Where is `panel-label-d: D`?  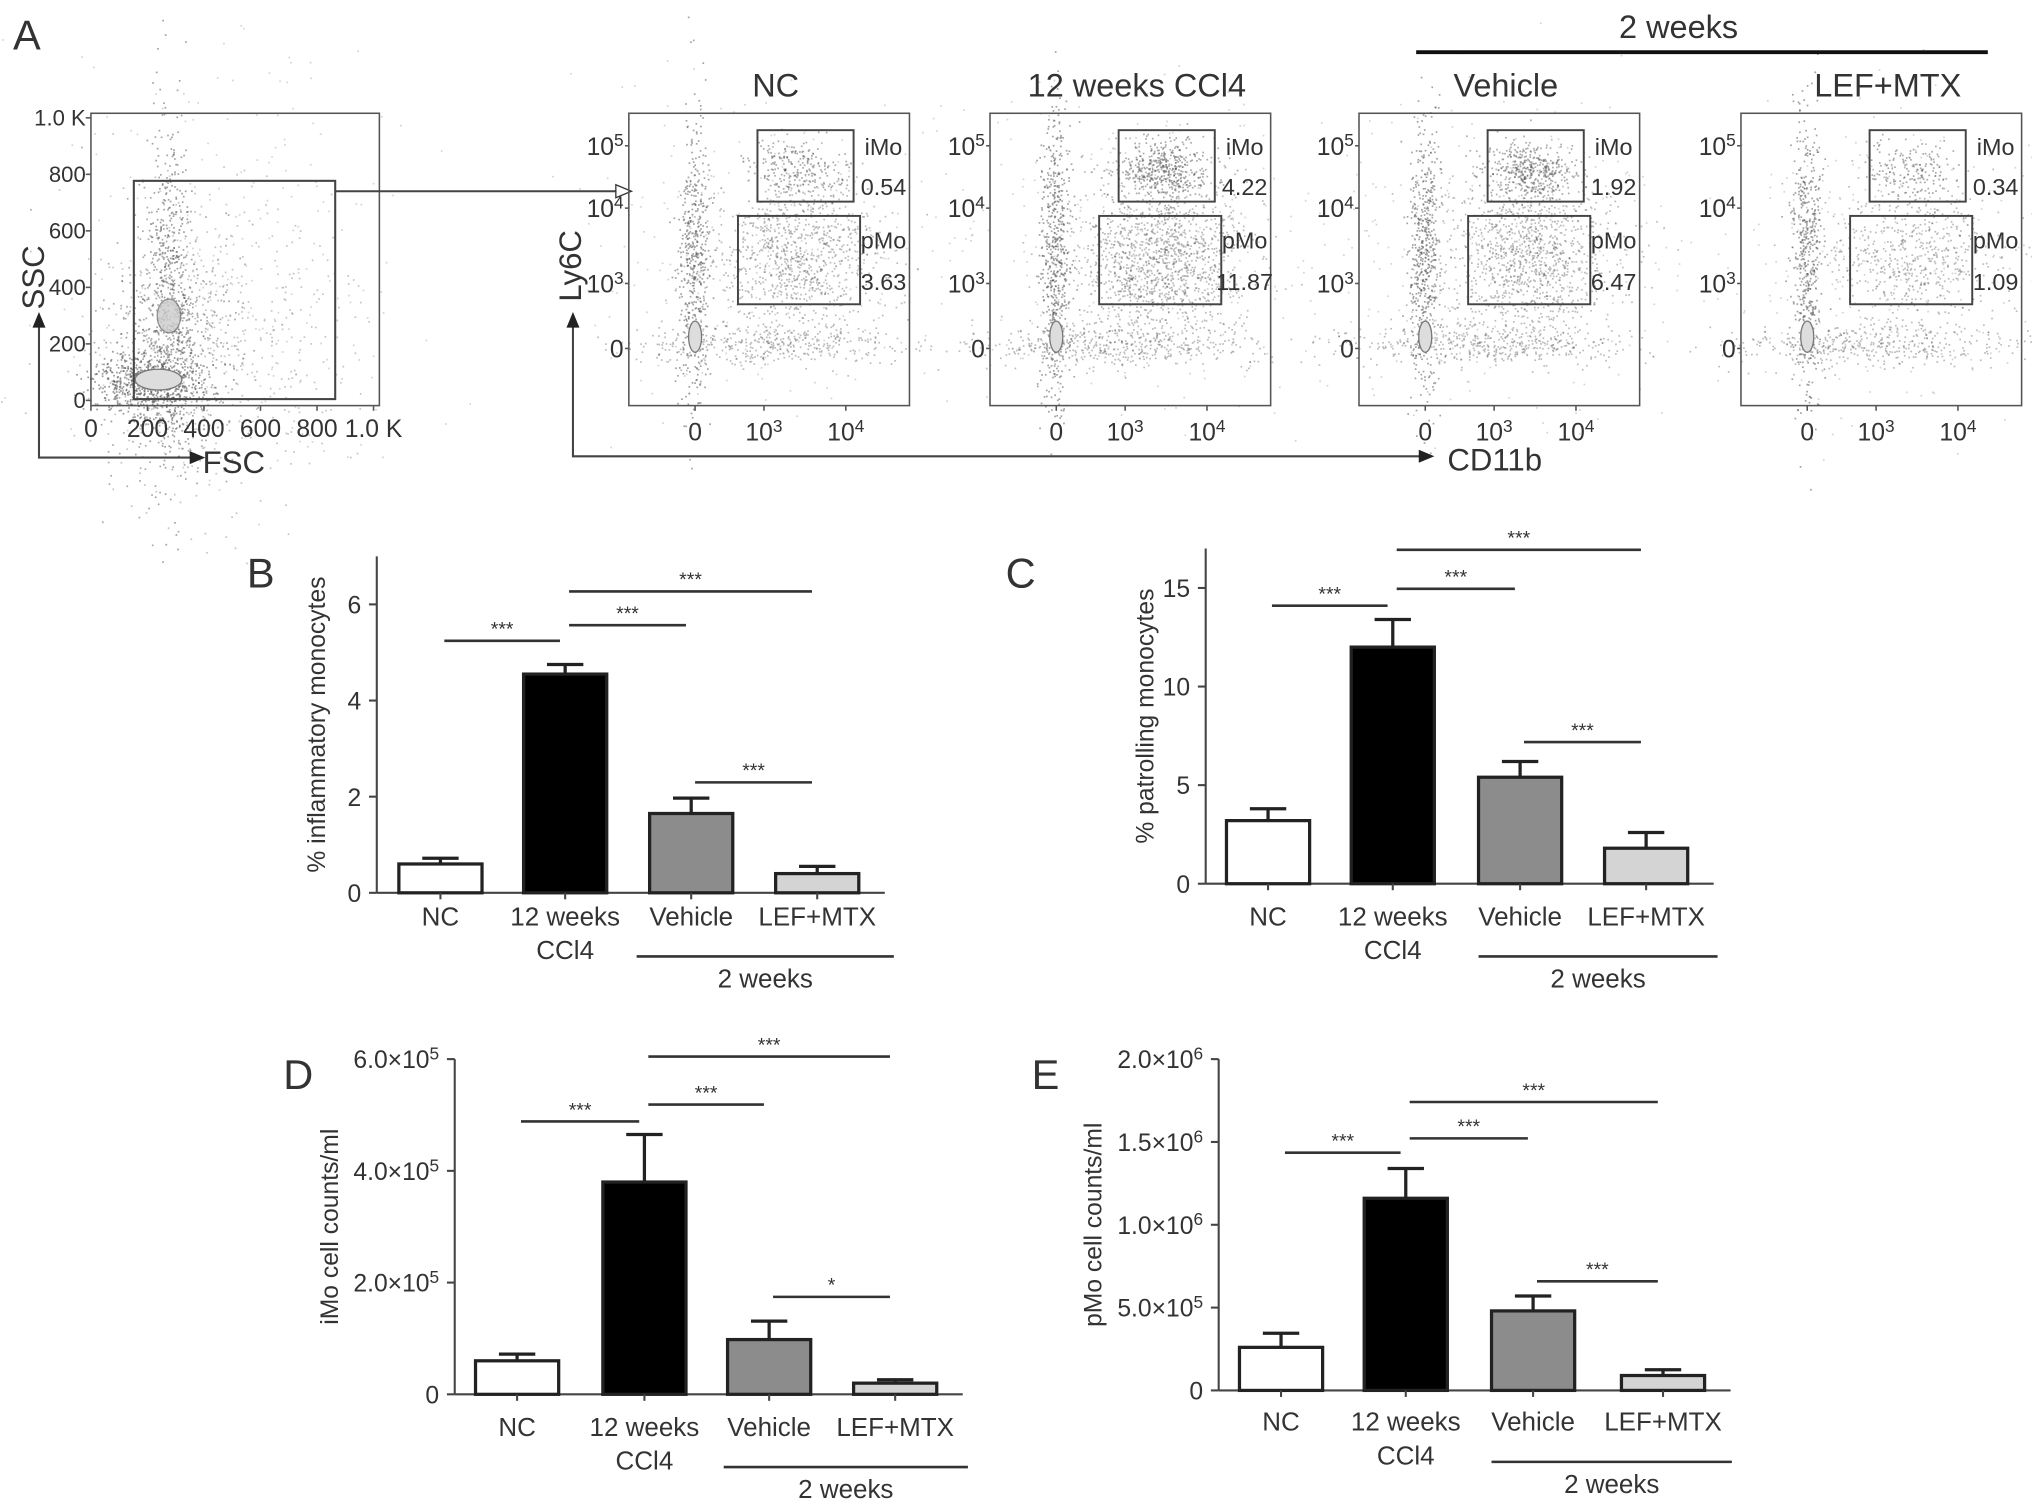
panel-label-d: D is located at coordinates (298, 1074).